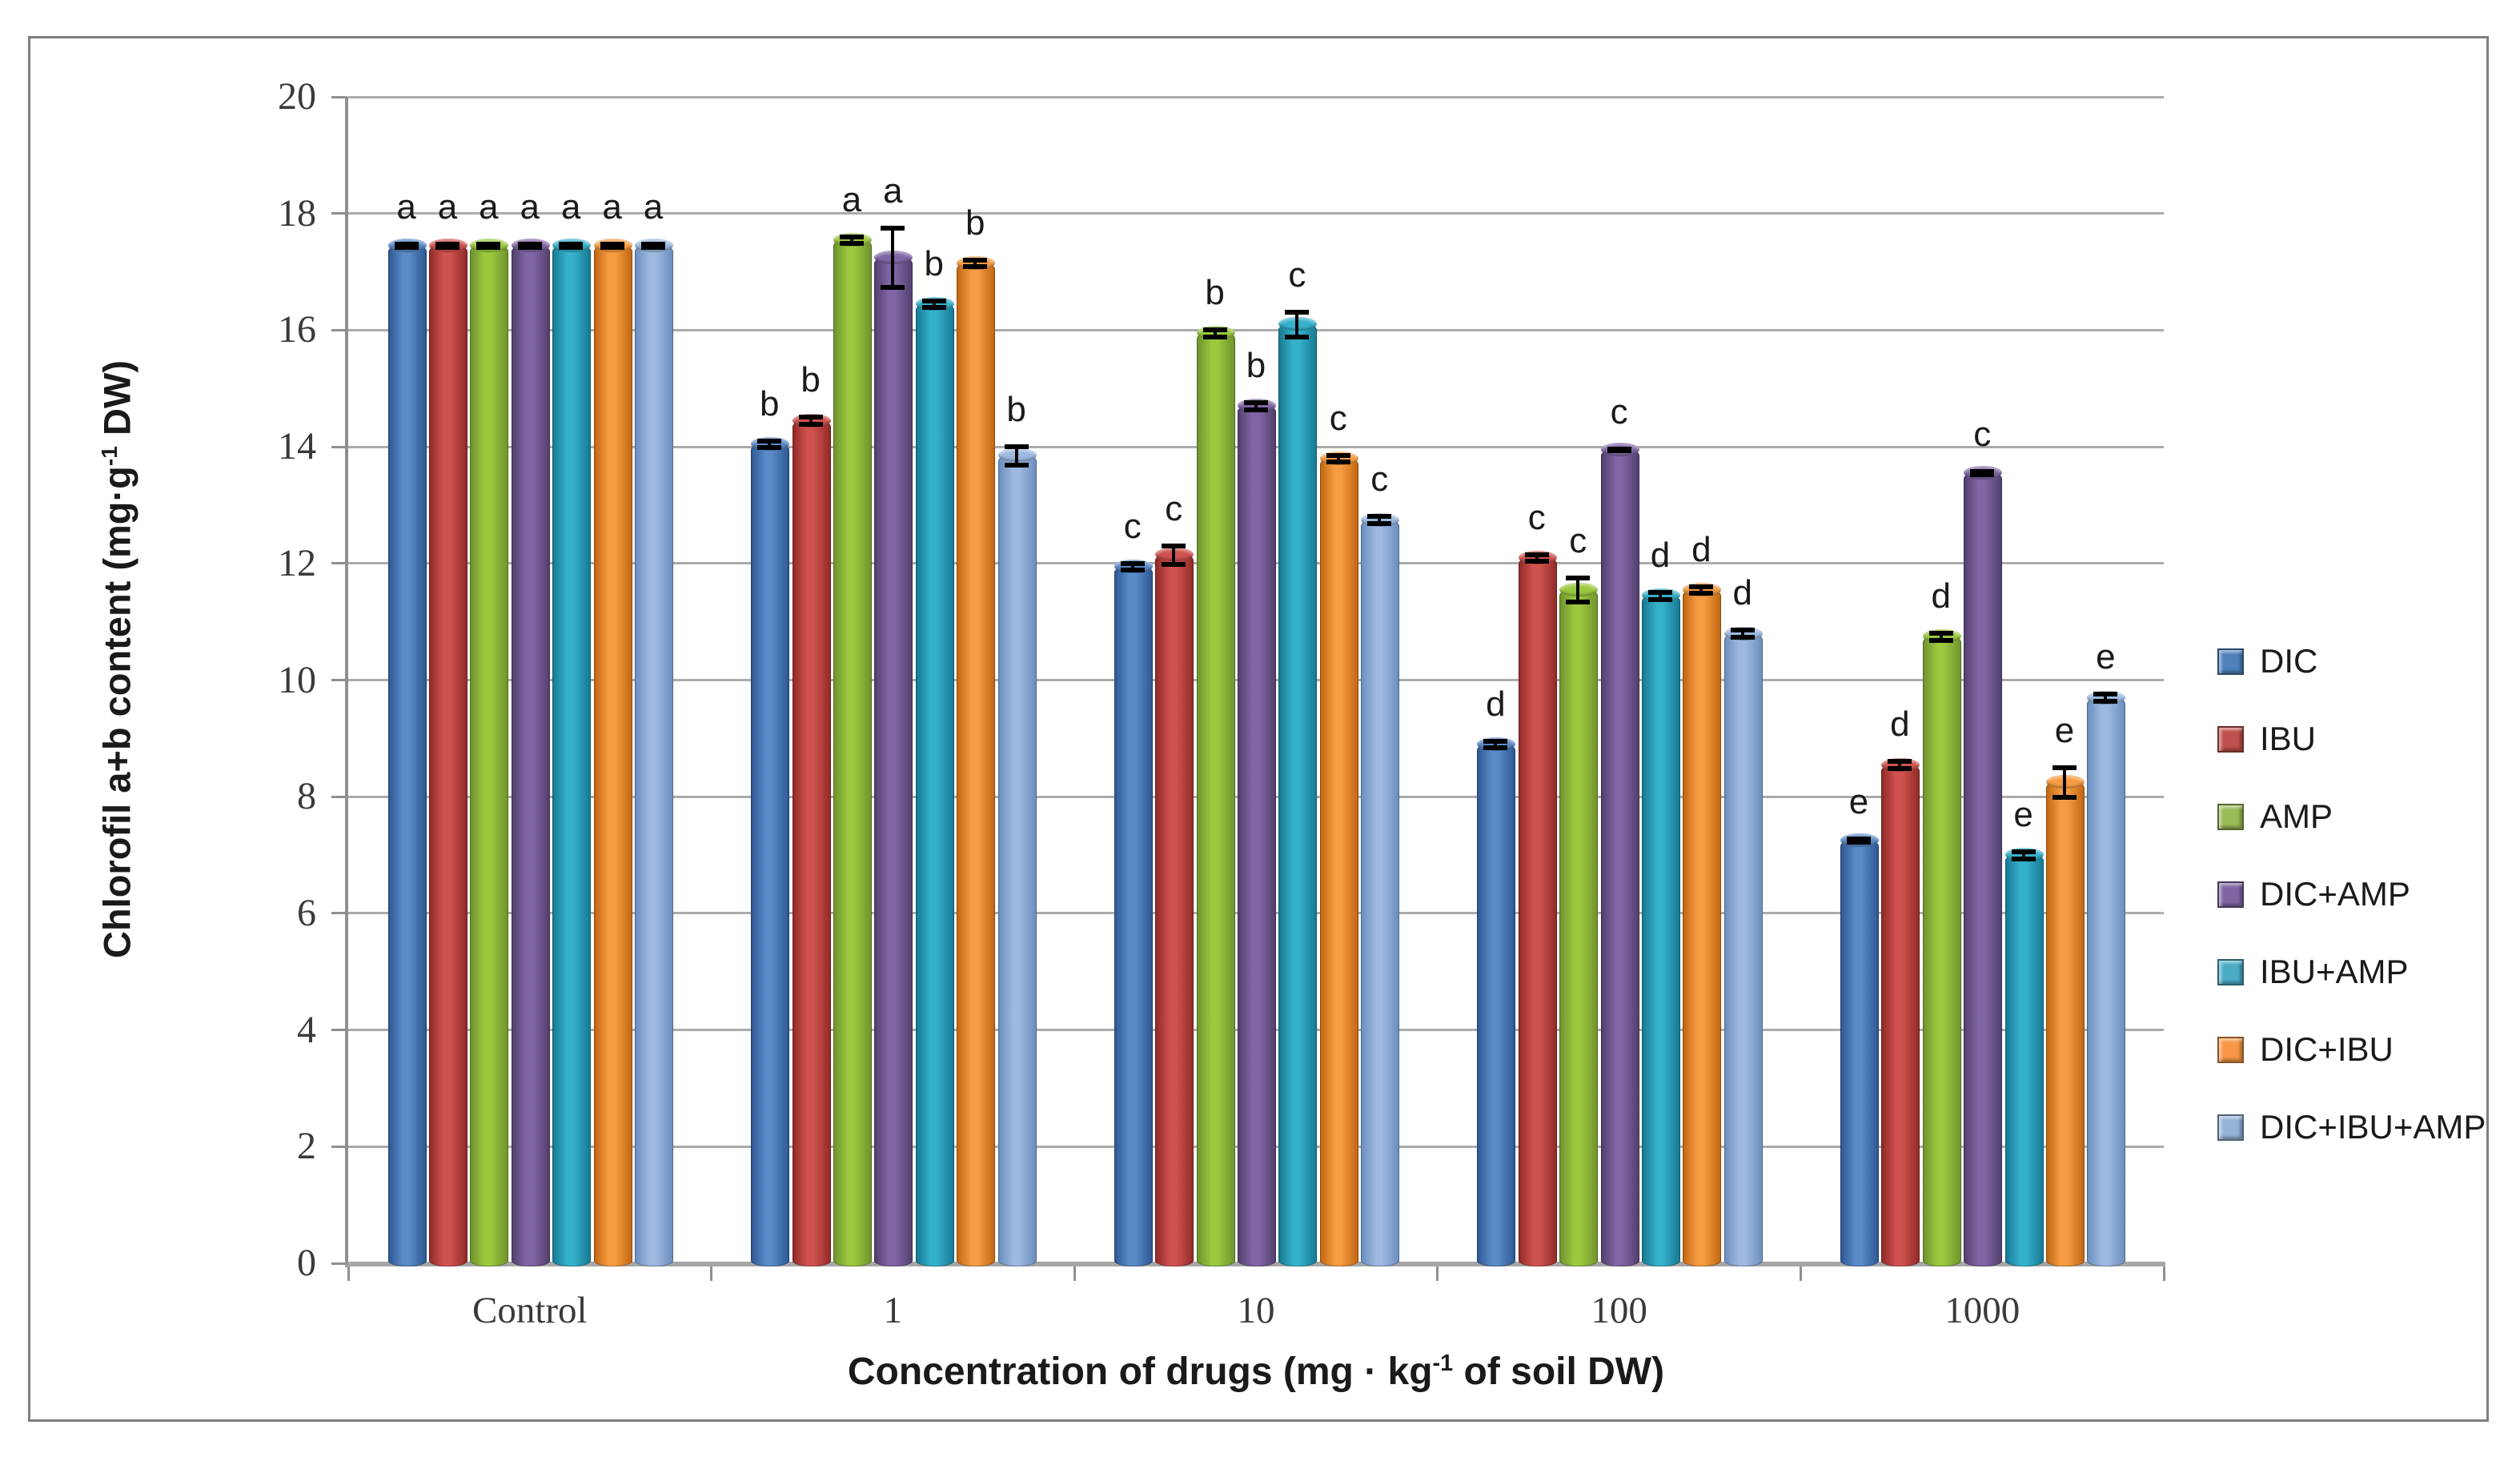 The image size is (2520, 1457). Describe the element at coordinates (2288, 739) in the screenshot. I see `legend-label-ibu: IBU` at that location.